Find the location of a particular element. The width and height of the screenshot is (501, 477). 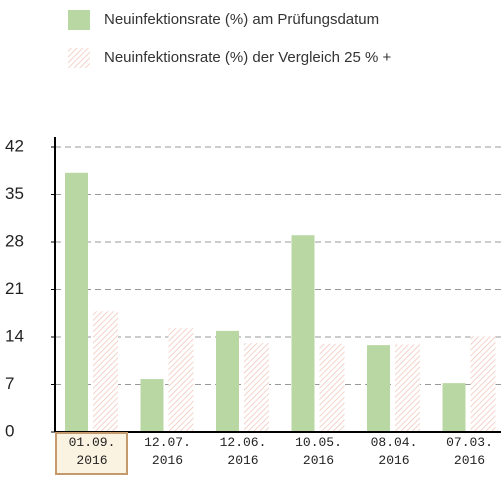

y-tick-label: 35 is located at coordinates (14, 193).